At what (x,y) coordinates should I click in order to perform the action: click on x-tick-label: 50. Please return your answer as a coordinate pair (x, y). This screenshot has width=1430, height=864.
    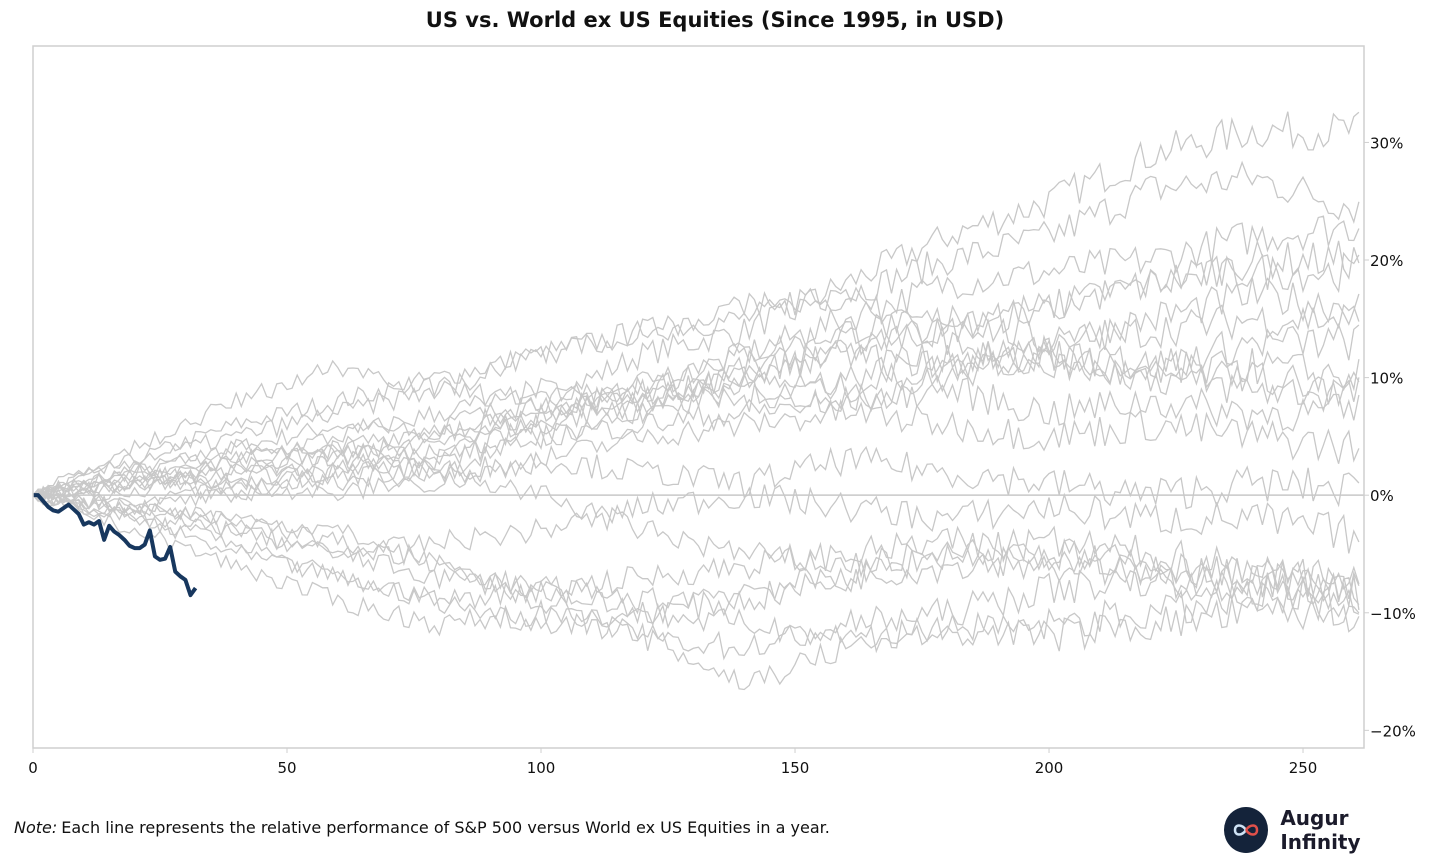
    Looking at the image, I should click on (286, 768).